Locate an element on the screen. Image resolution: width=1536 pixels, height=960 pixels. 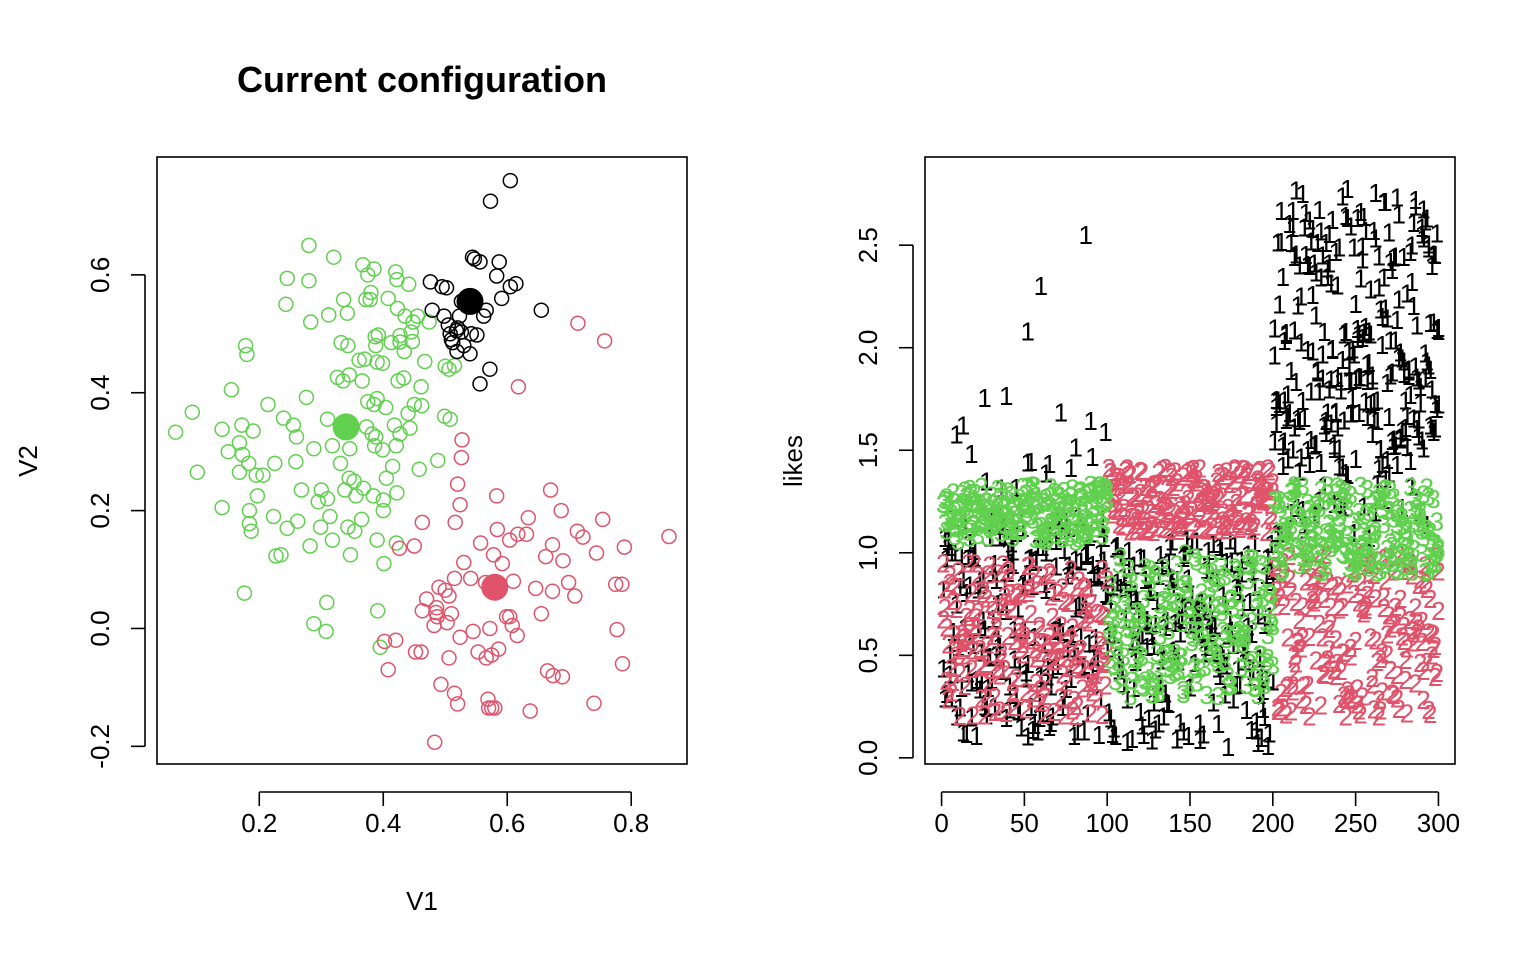
left-y-tick-label: 0.0 is located at coordinates (100, 628).